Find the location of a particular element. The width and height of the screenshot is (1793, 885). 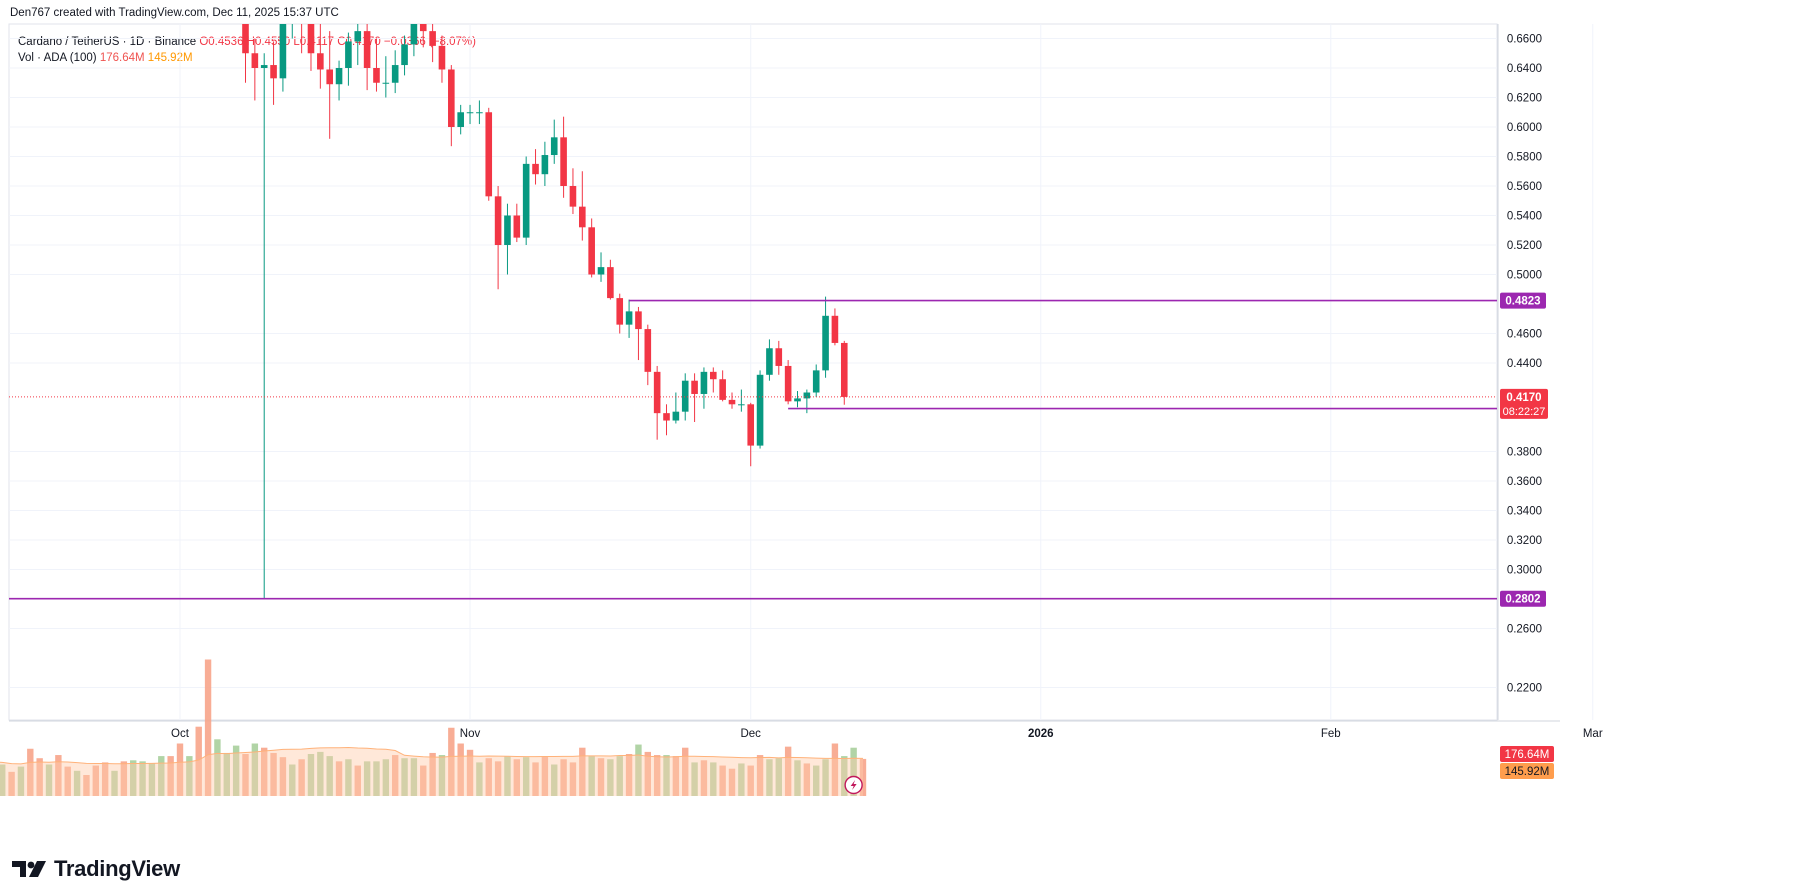

y-tick-label: 0.3800 is located at coordinates (1524, 453).